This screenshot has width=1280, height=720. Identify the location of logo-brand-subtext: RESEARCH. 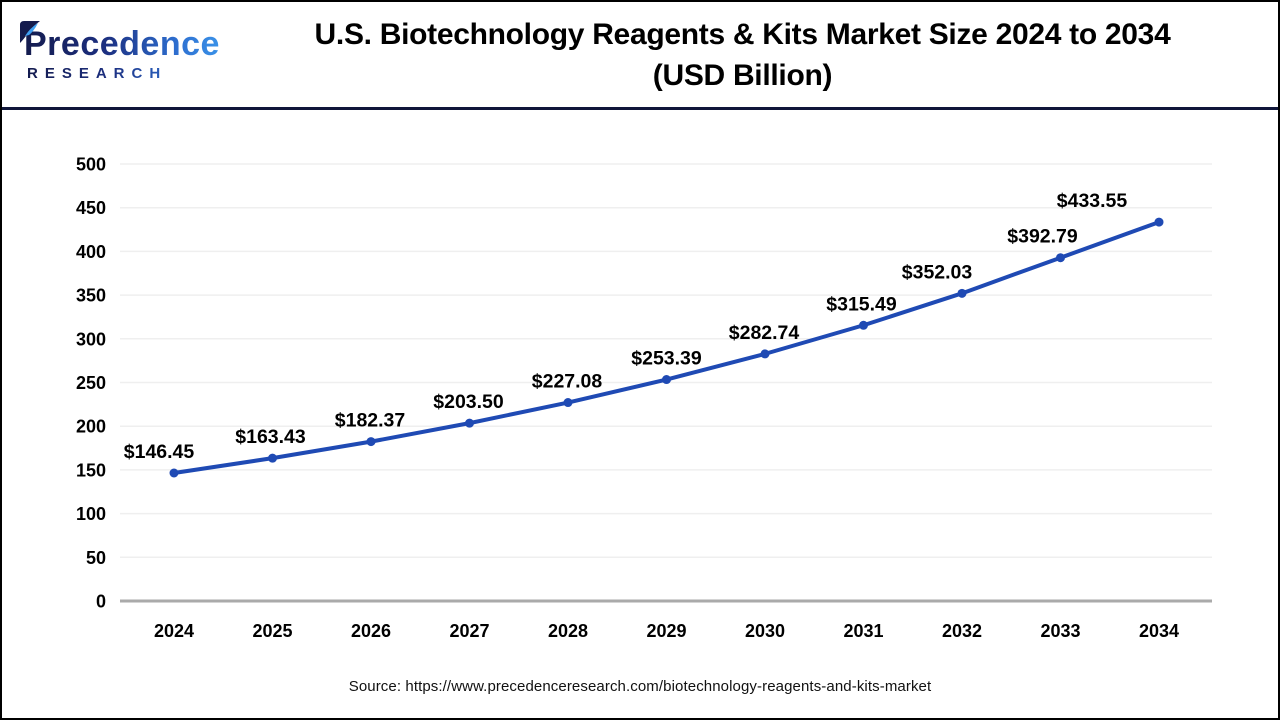
(130, 73).